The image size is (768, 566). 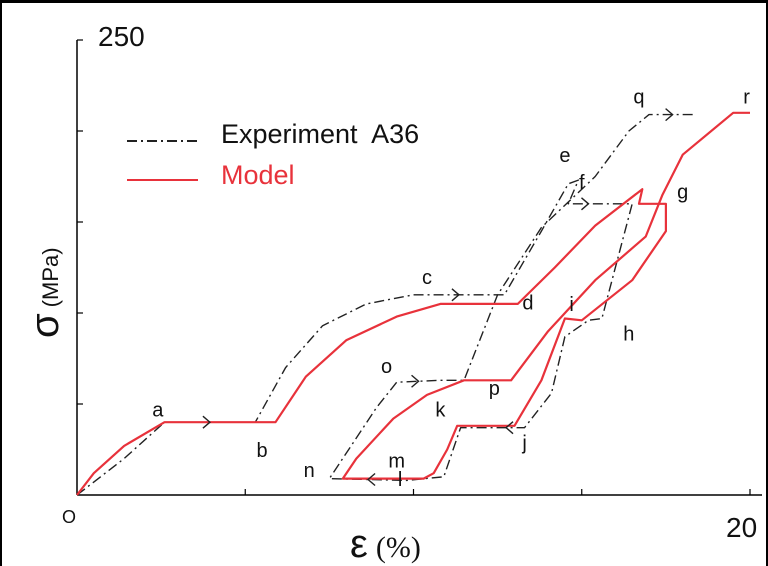 I want to click on point-label-d: d, so click(x=527, y=303).